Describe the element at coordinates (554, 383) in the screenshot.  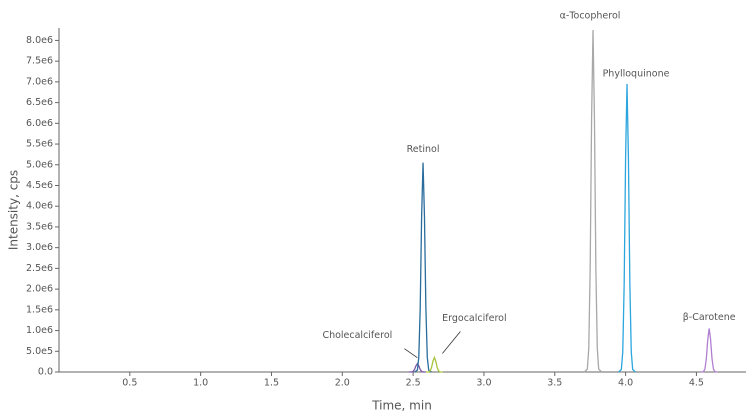
I see `x-tick-label: 3.5` at that location.